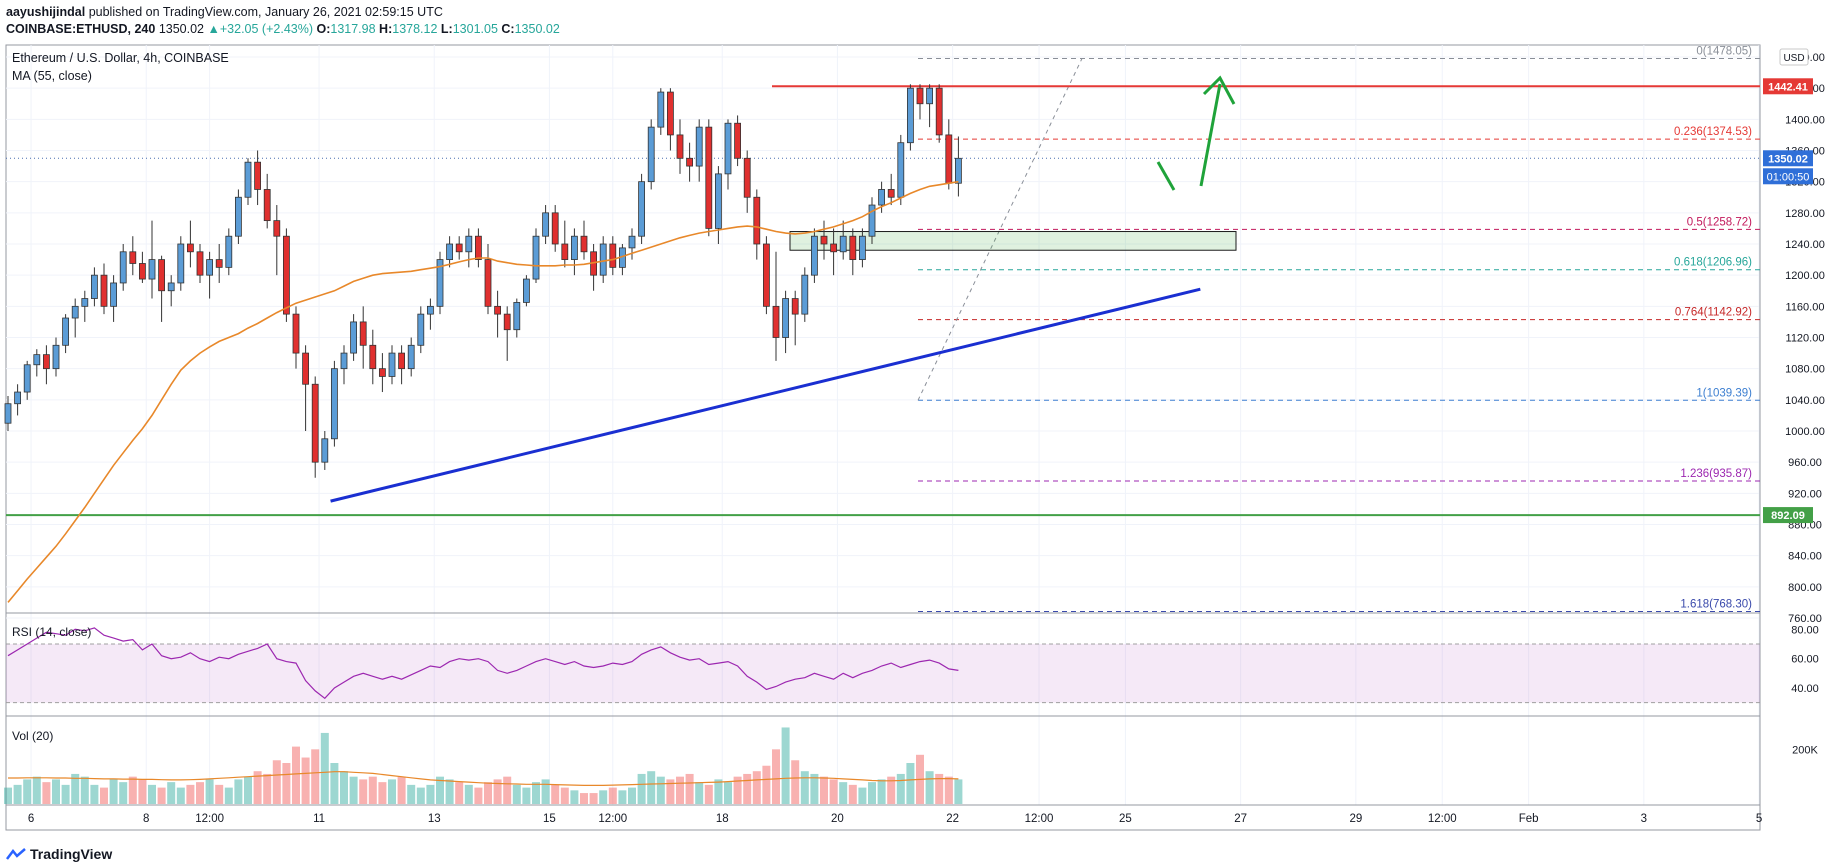 The height and width of the screenshot is (868, 1828). I want to click on fib-level-label: 0.5(1258.72), so click(1719, 222).